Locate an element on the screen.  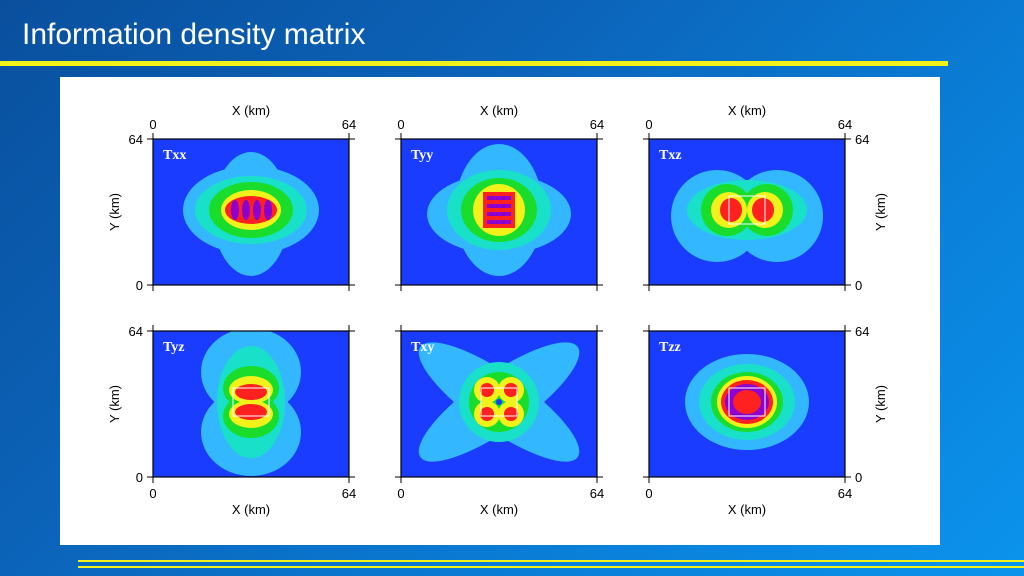
panel-label: Tyz is located at coordinates (174, 347).